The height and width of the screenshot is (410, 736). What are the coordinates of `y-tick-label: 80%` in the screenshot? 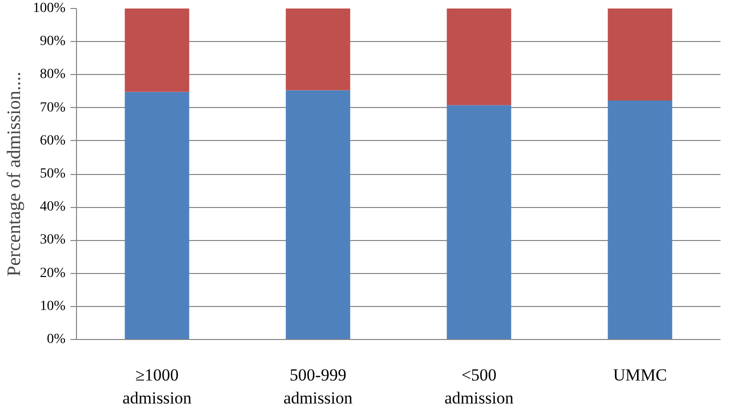 It's located at (53, 74).